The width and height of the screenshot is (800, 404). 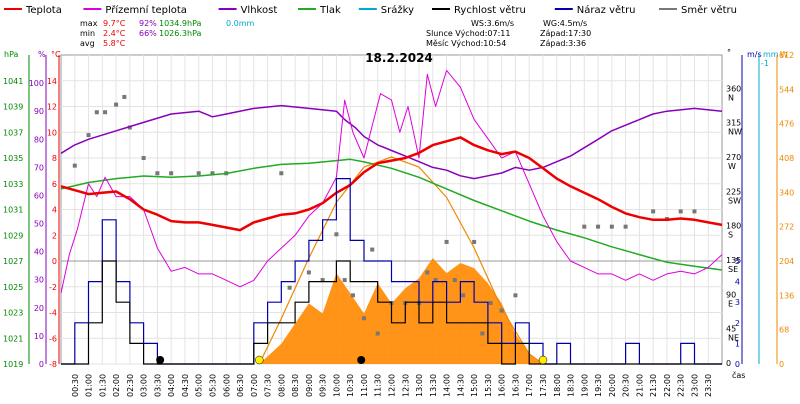 What do you see at coordinates (729, 52) in the screenshot?
I see `axis-unit-deg: °` at bounding box center [729, 52].